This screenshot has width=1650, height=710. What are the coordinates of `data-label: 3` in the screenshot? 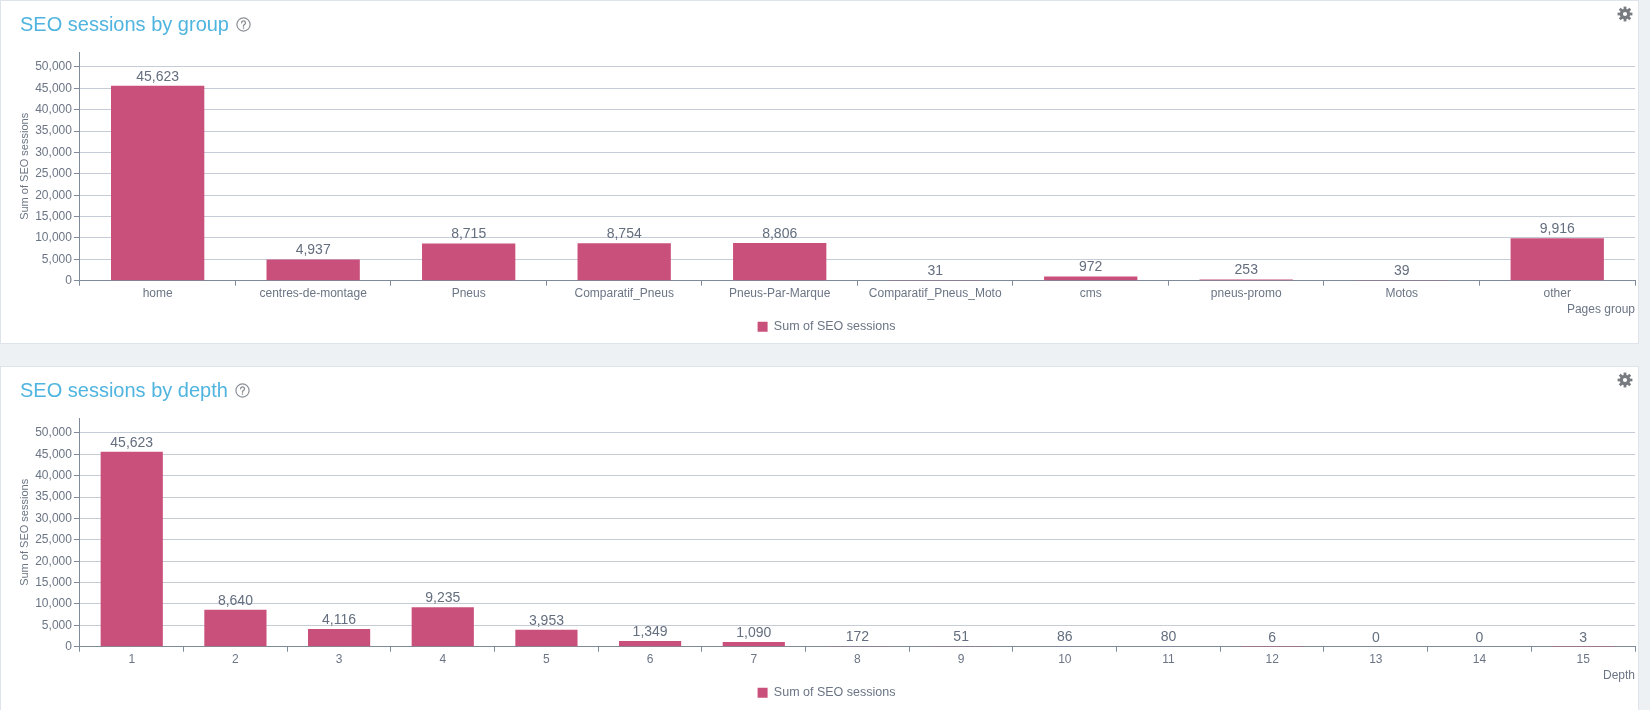 It's located at (1583, 636).